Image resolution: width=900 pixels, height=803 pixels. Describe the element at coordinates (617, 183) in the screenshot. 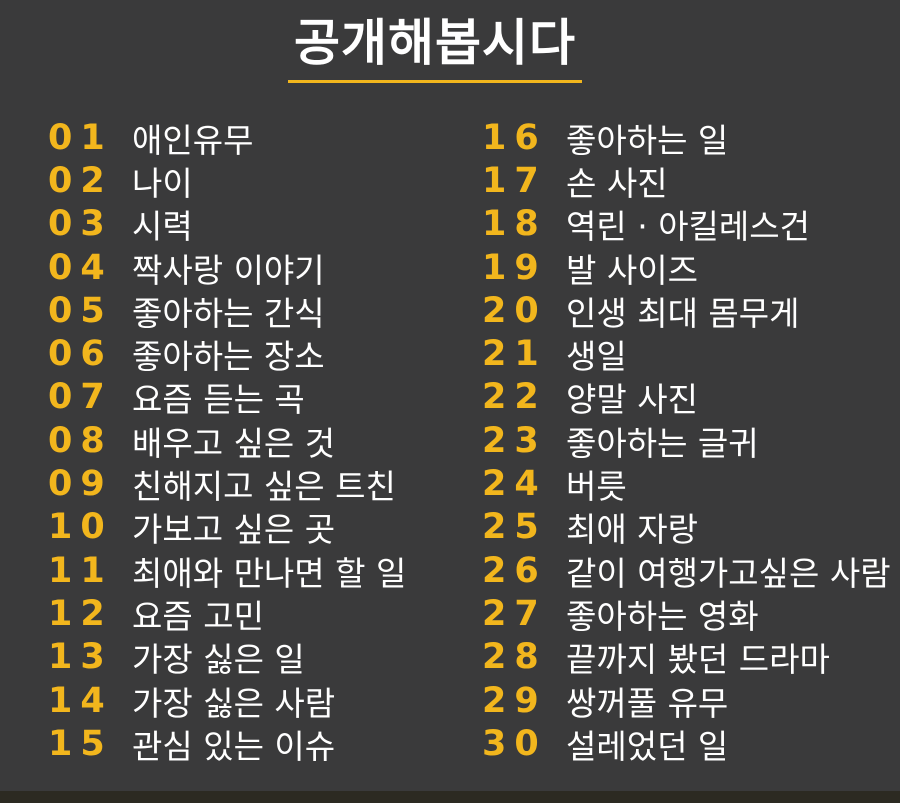

I see `item-label: 손 사진` at that location.